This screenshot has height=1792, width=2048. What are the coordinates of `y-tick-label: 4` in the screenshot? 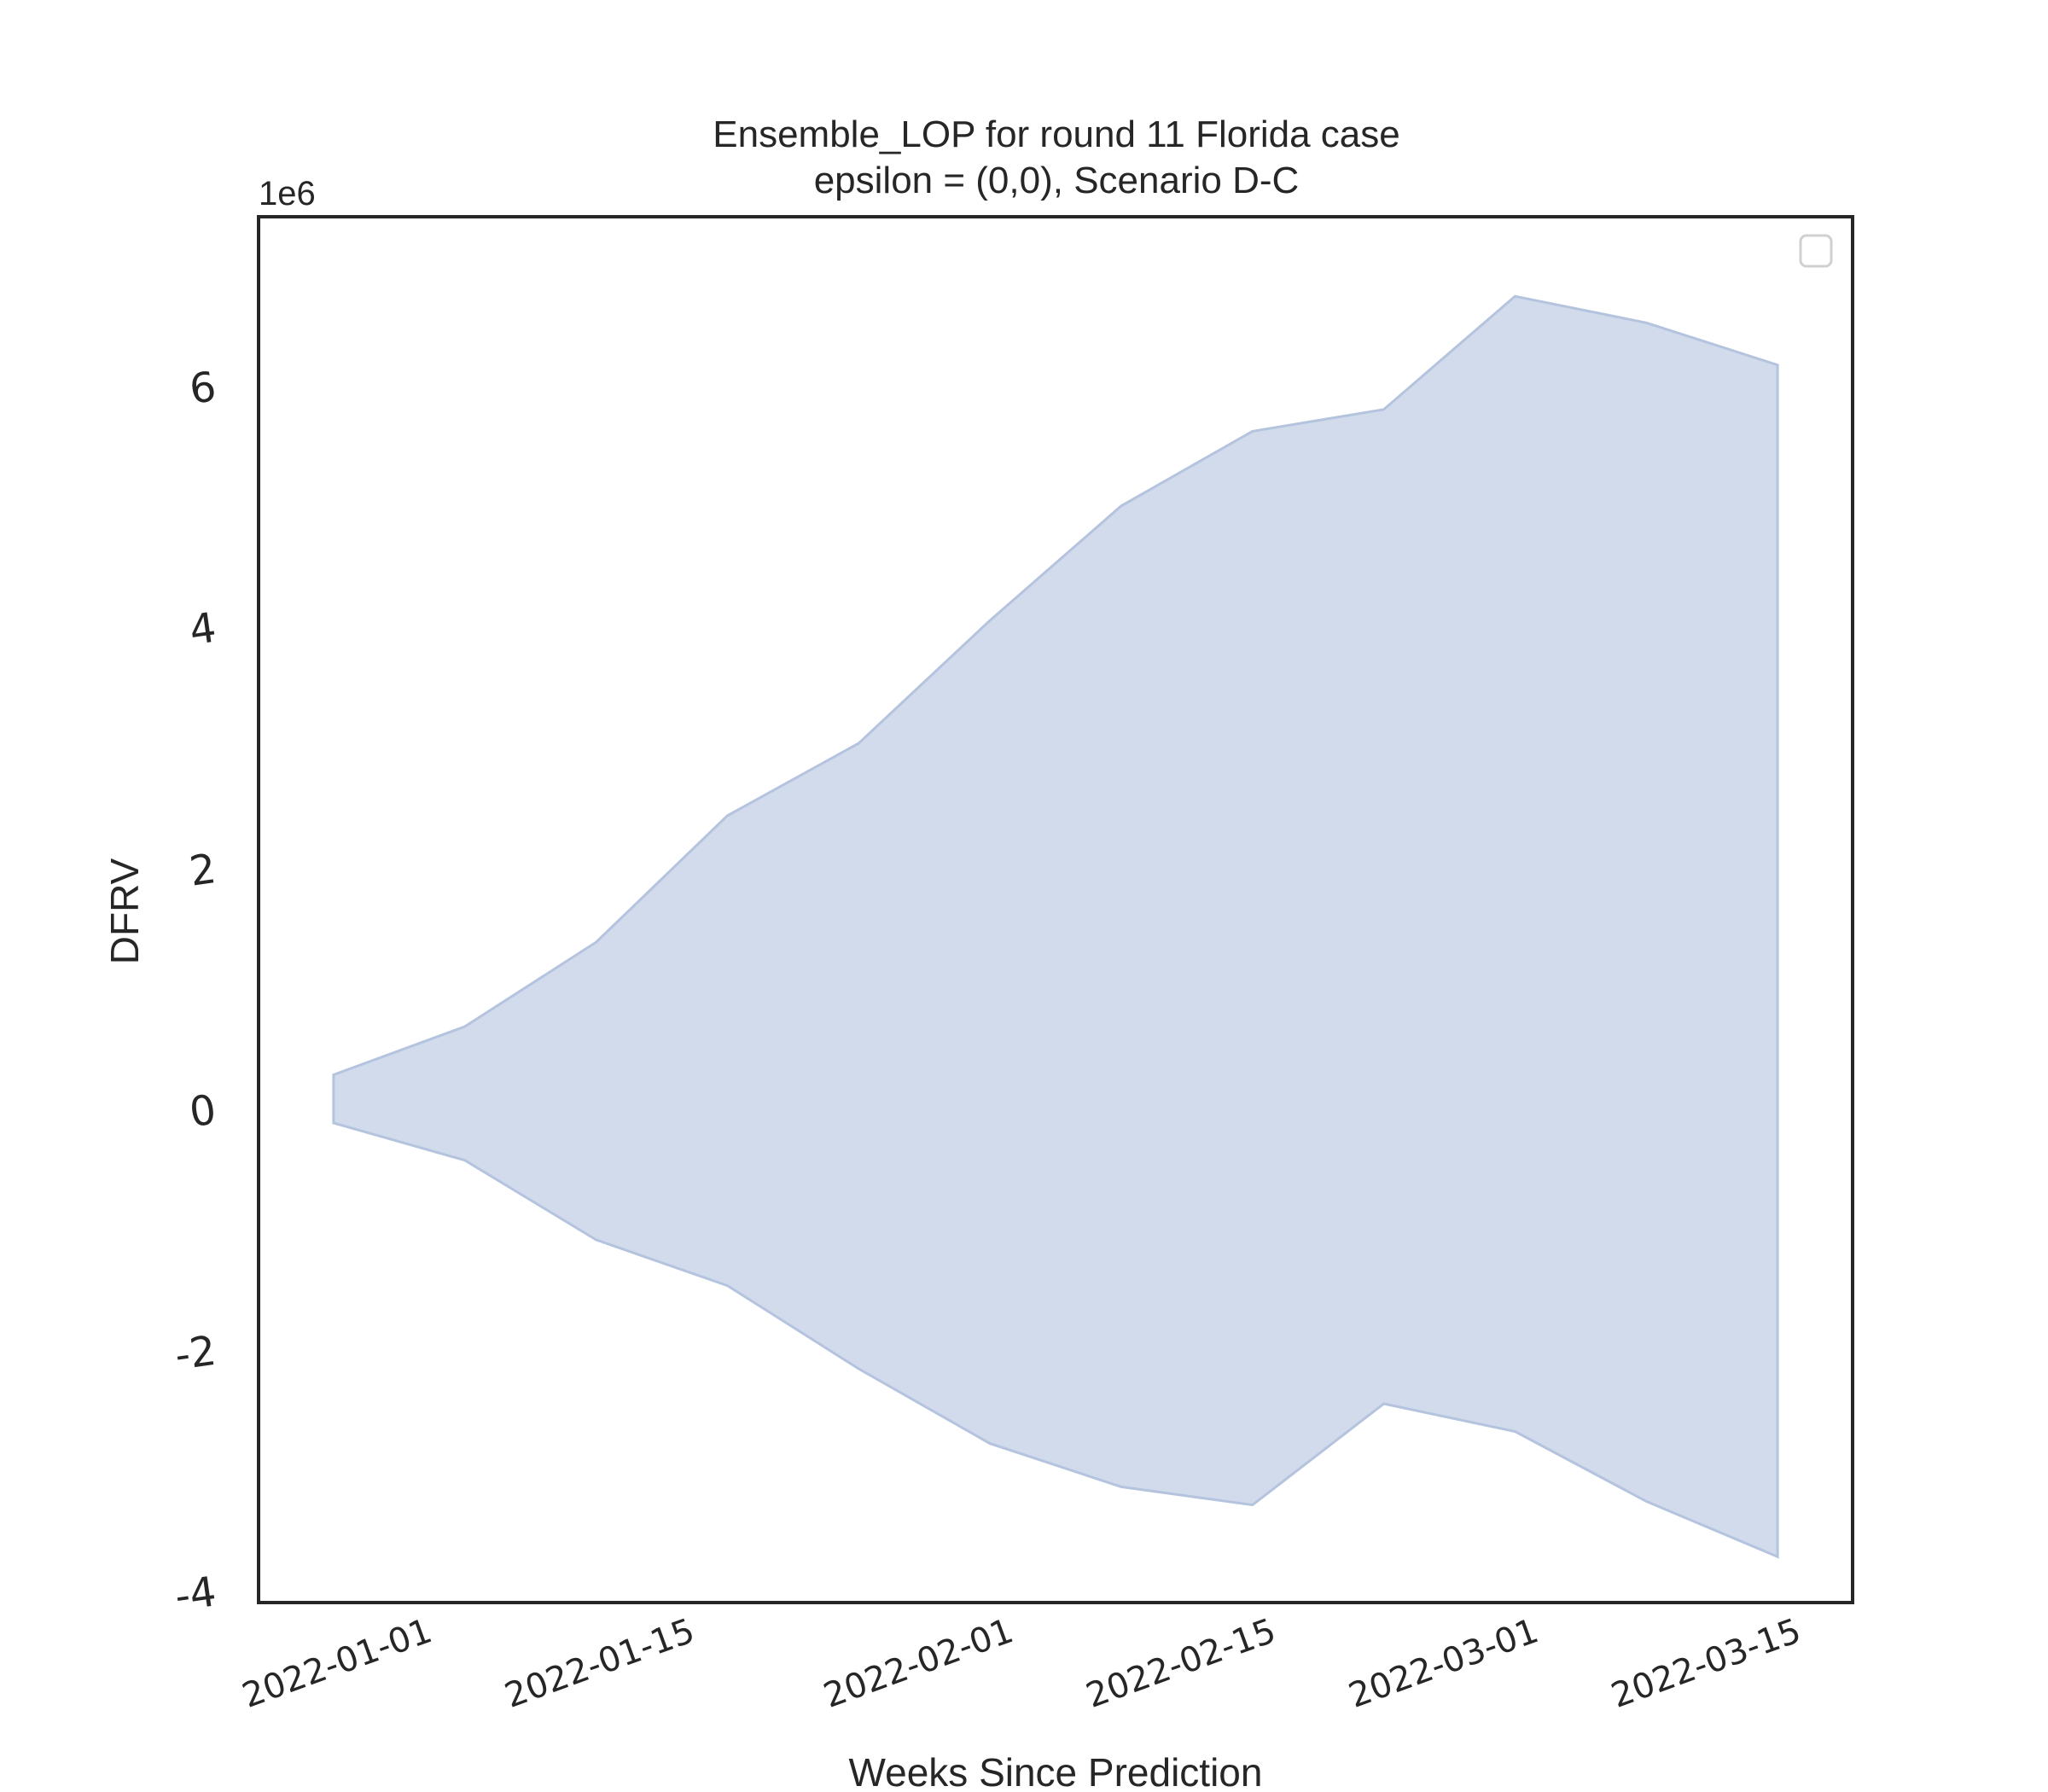 It's located at (203, 629).